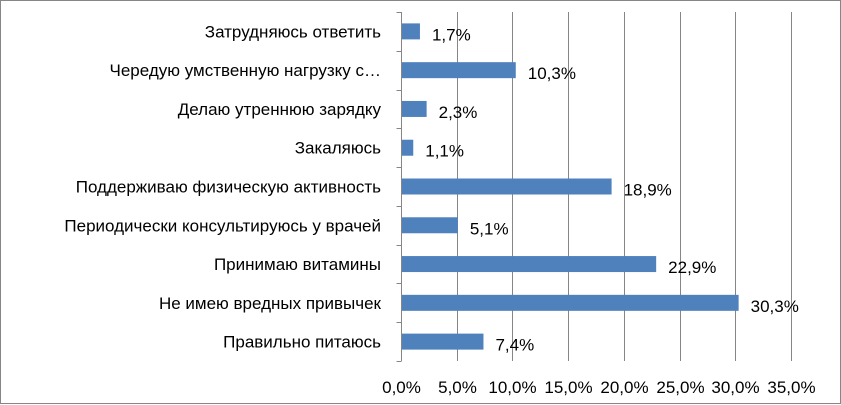 Image resolution: width=841 pixels, height=405 pixels. I want to click on data-label: 22,9%, so click(692, 267).